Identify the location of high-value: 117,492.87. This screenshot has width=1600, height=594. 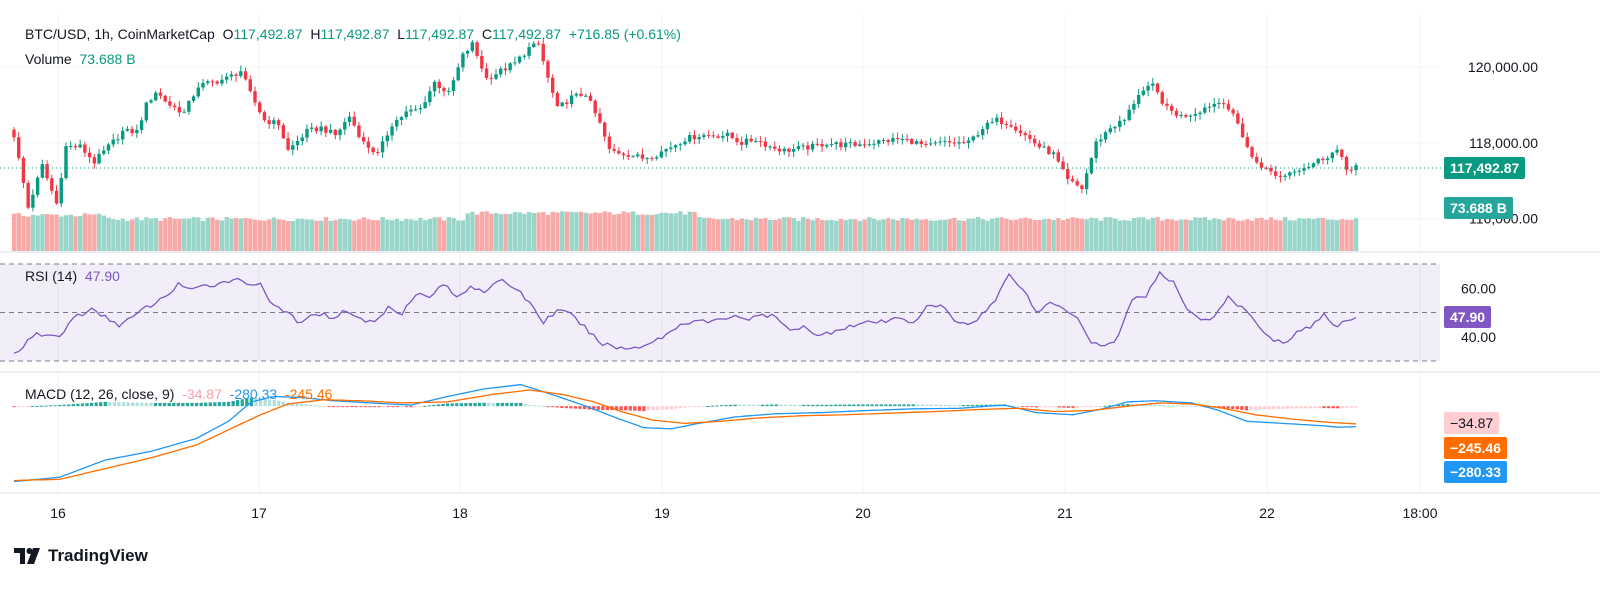
(355, 34).